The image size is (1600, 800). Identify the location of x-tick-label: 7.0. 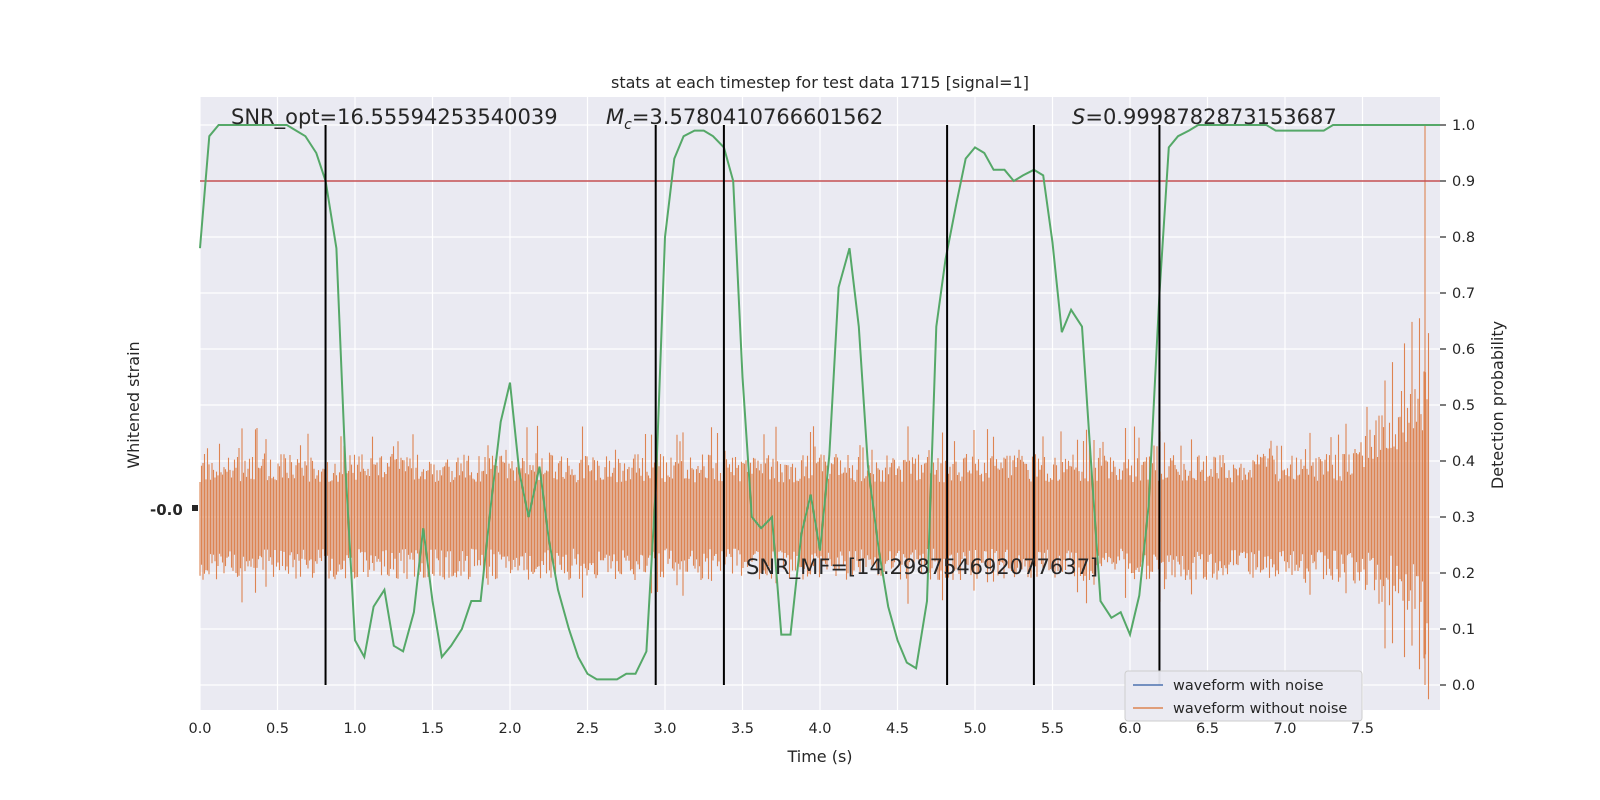
(1284, 729).